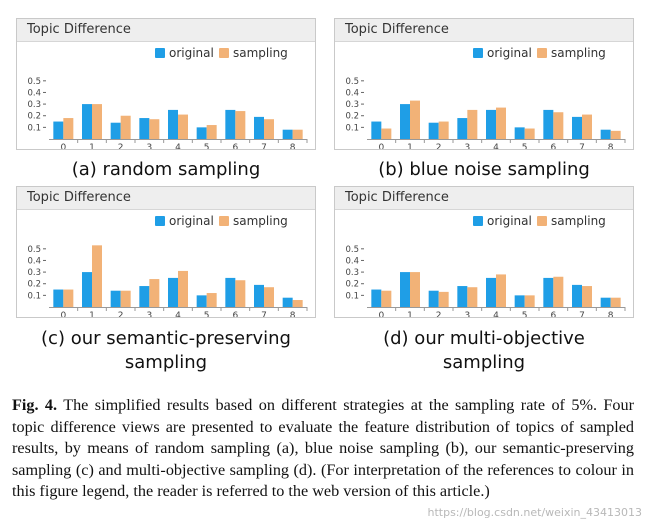 The image size is (650, 524). What do you see at coordinates (485, 265) in the screenshot?
I see `bar-chart-d: original sampling 0.10.2 0.3 0.40.5 0 1 2 3 4 5 6 7 8` at bounding box center [485, 265].